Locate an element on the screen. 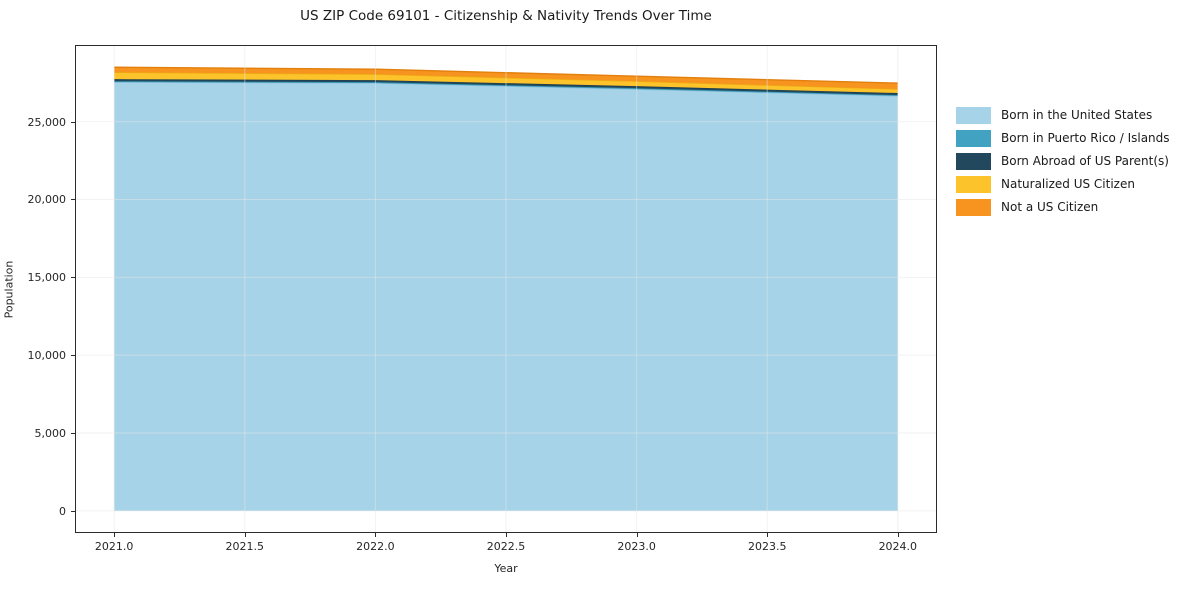 Image resolution: width=1189 pixels, height=590 pixels. y-tick-label: 15,000 is located at coordinates (47, 278).